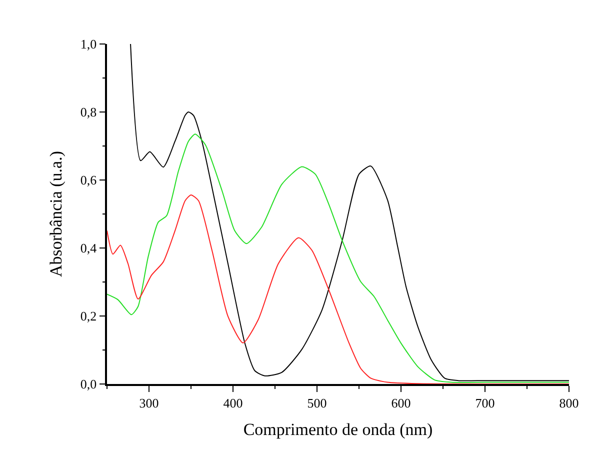  What do you see at coordinates (88, 316) in the screenshot?
I see `y-tick-label: 0,2` at bounding box center [88, 316].